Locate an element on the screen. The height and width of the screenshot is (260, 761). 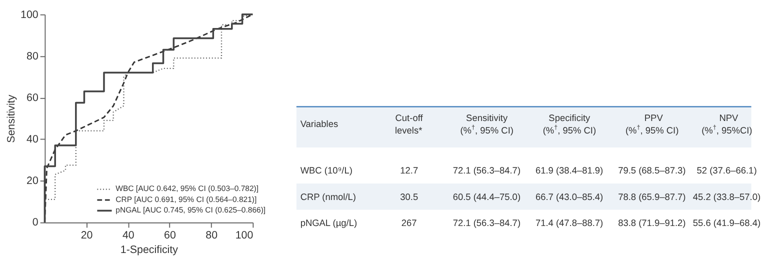
x-tick-label: 100 is located at coordinates (244, 235).